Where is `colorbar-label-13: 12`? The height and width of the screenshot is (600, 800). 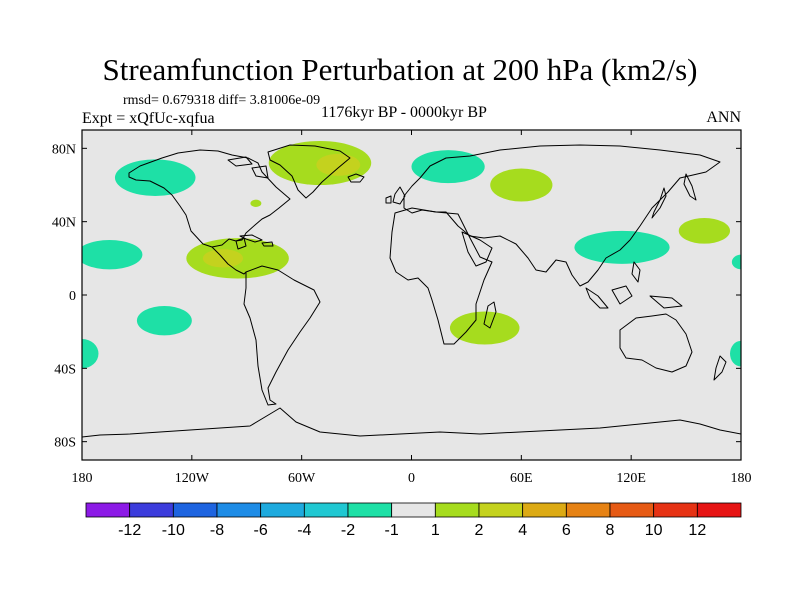
colorbar-label-13: 12 is located at coordinates (697, 530).